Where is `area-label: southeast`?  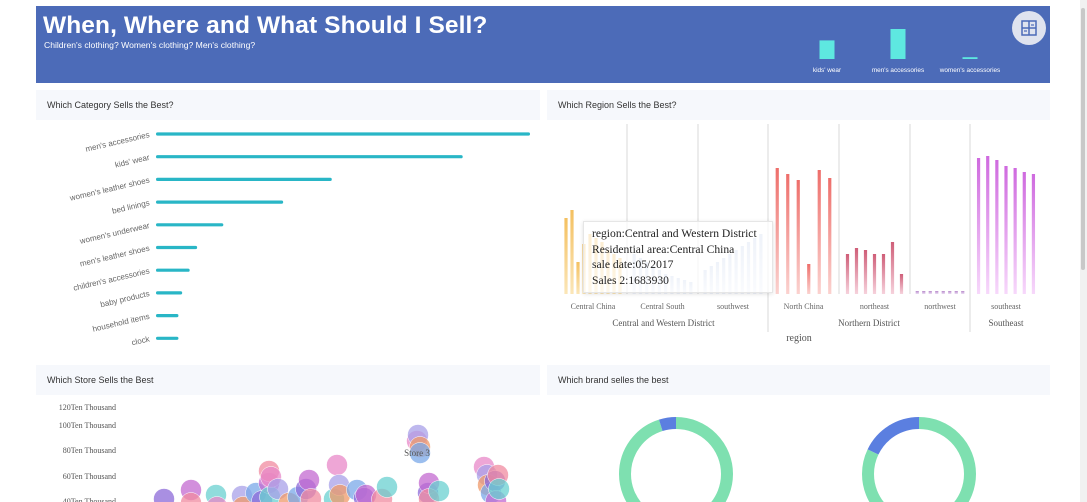
area-label: southeast is located at coordinates (1006, 306).